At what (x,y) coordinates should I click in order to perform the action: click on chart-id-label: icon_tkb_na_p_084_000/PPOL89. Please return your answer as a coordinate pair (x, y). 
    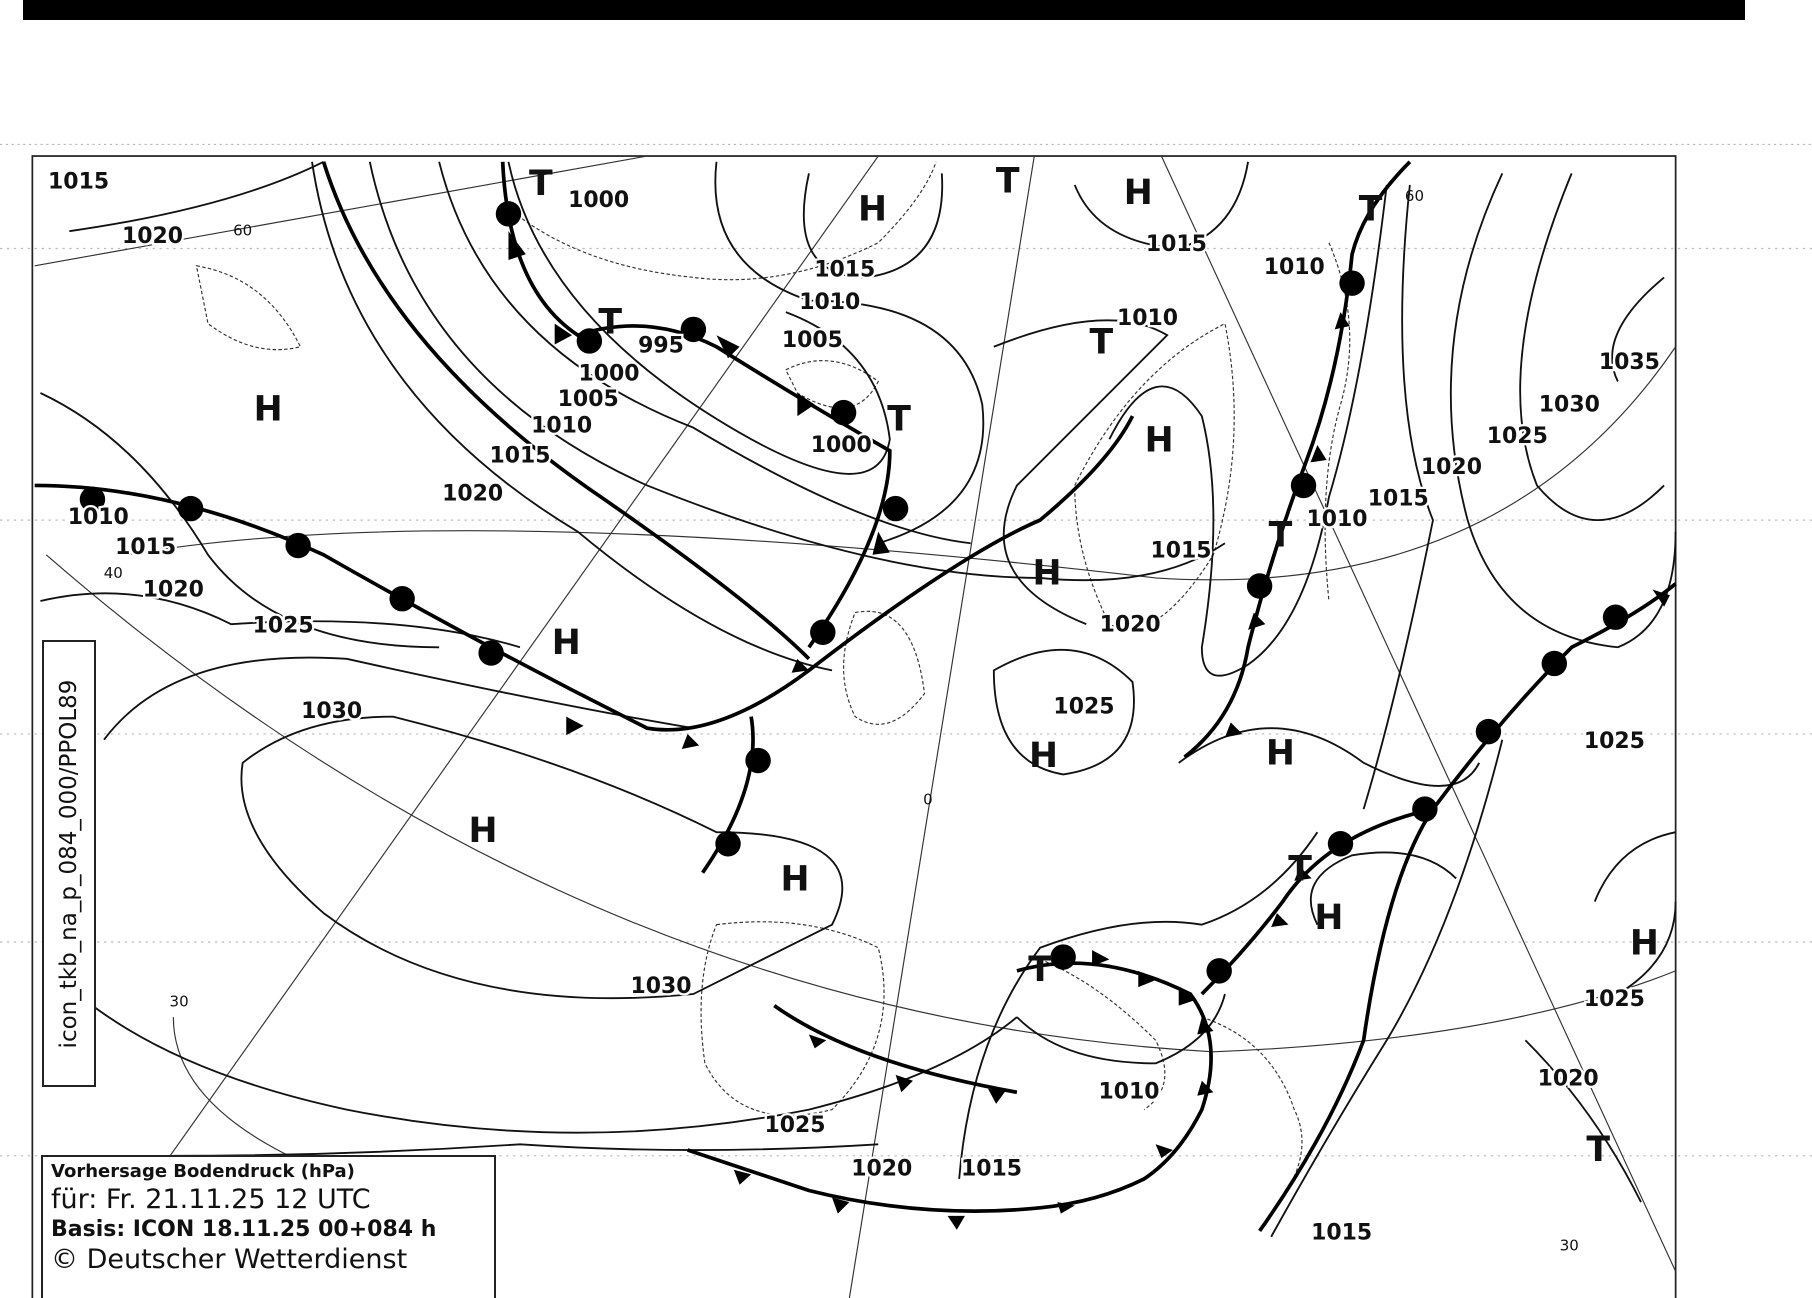
    Looking at the image, I should click on (69, 863).